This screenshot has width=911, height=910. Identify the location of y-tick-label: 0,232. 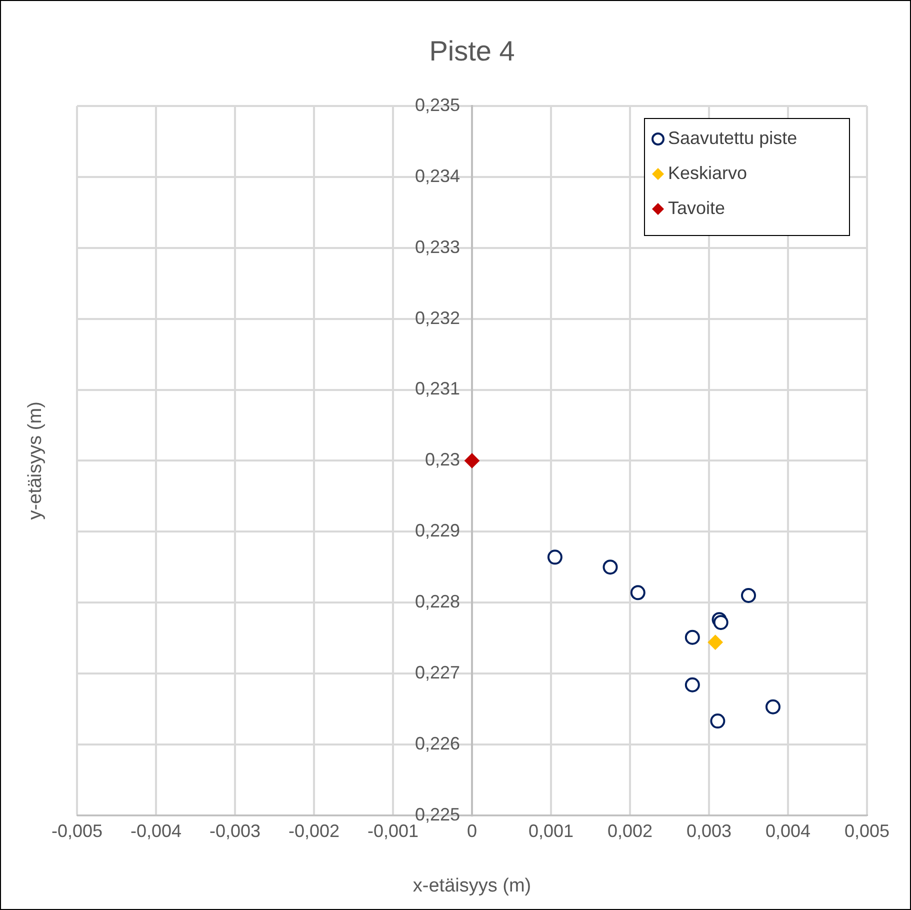
(437, 318).